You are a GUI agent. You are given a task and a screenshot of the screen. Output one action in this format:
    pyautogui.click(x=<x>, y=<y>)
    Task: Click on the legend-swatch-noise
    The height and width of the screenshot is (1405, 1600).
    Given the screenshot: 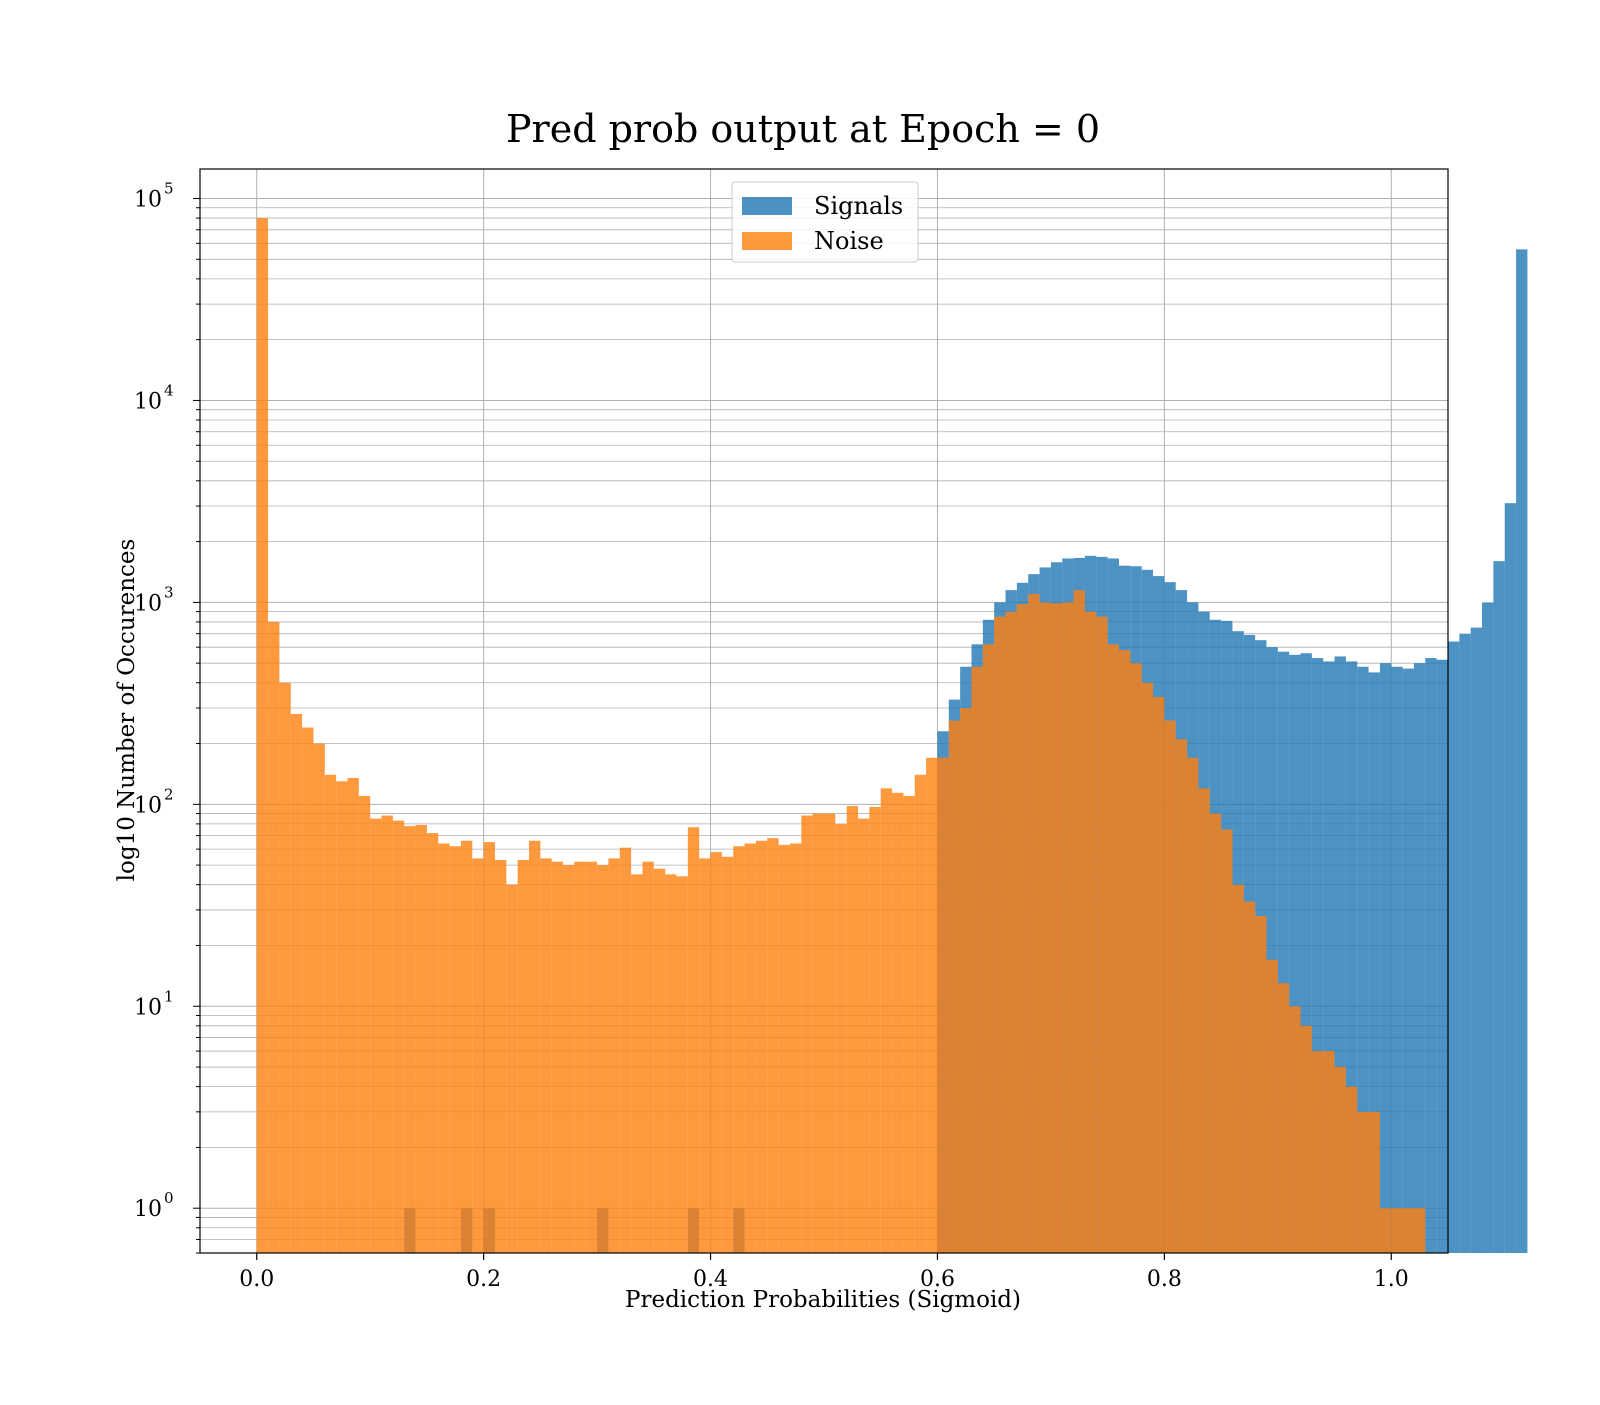 What is the action you would take?
    pyautogui.click(x=767, y=241)
    